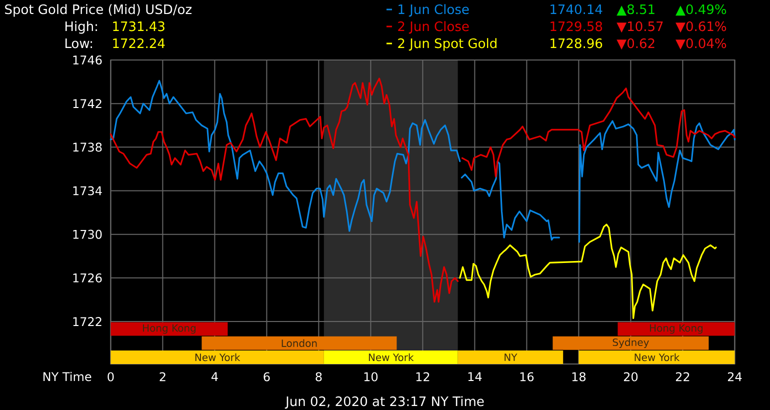 Image resolution: width=770 pixels, height=410 pixels. What do you see at coordinates (139, 43) in the screenshot?
I see `text: 1722.24` at bounding box center [139, 43].